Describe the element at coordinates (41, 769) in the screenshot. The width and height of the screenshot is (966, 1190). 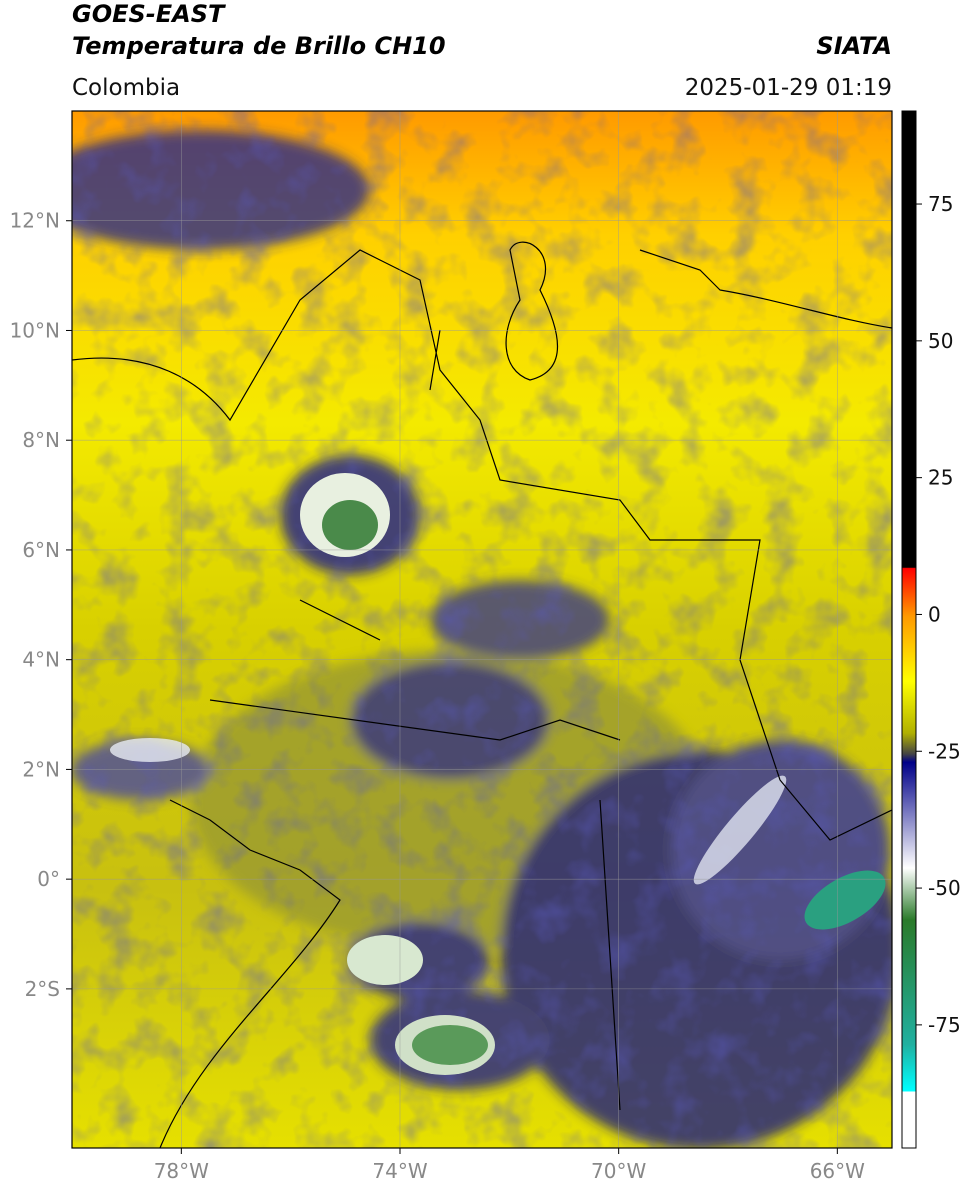
I see `y-tick-label: 2°N` at that location.